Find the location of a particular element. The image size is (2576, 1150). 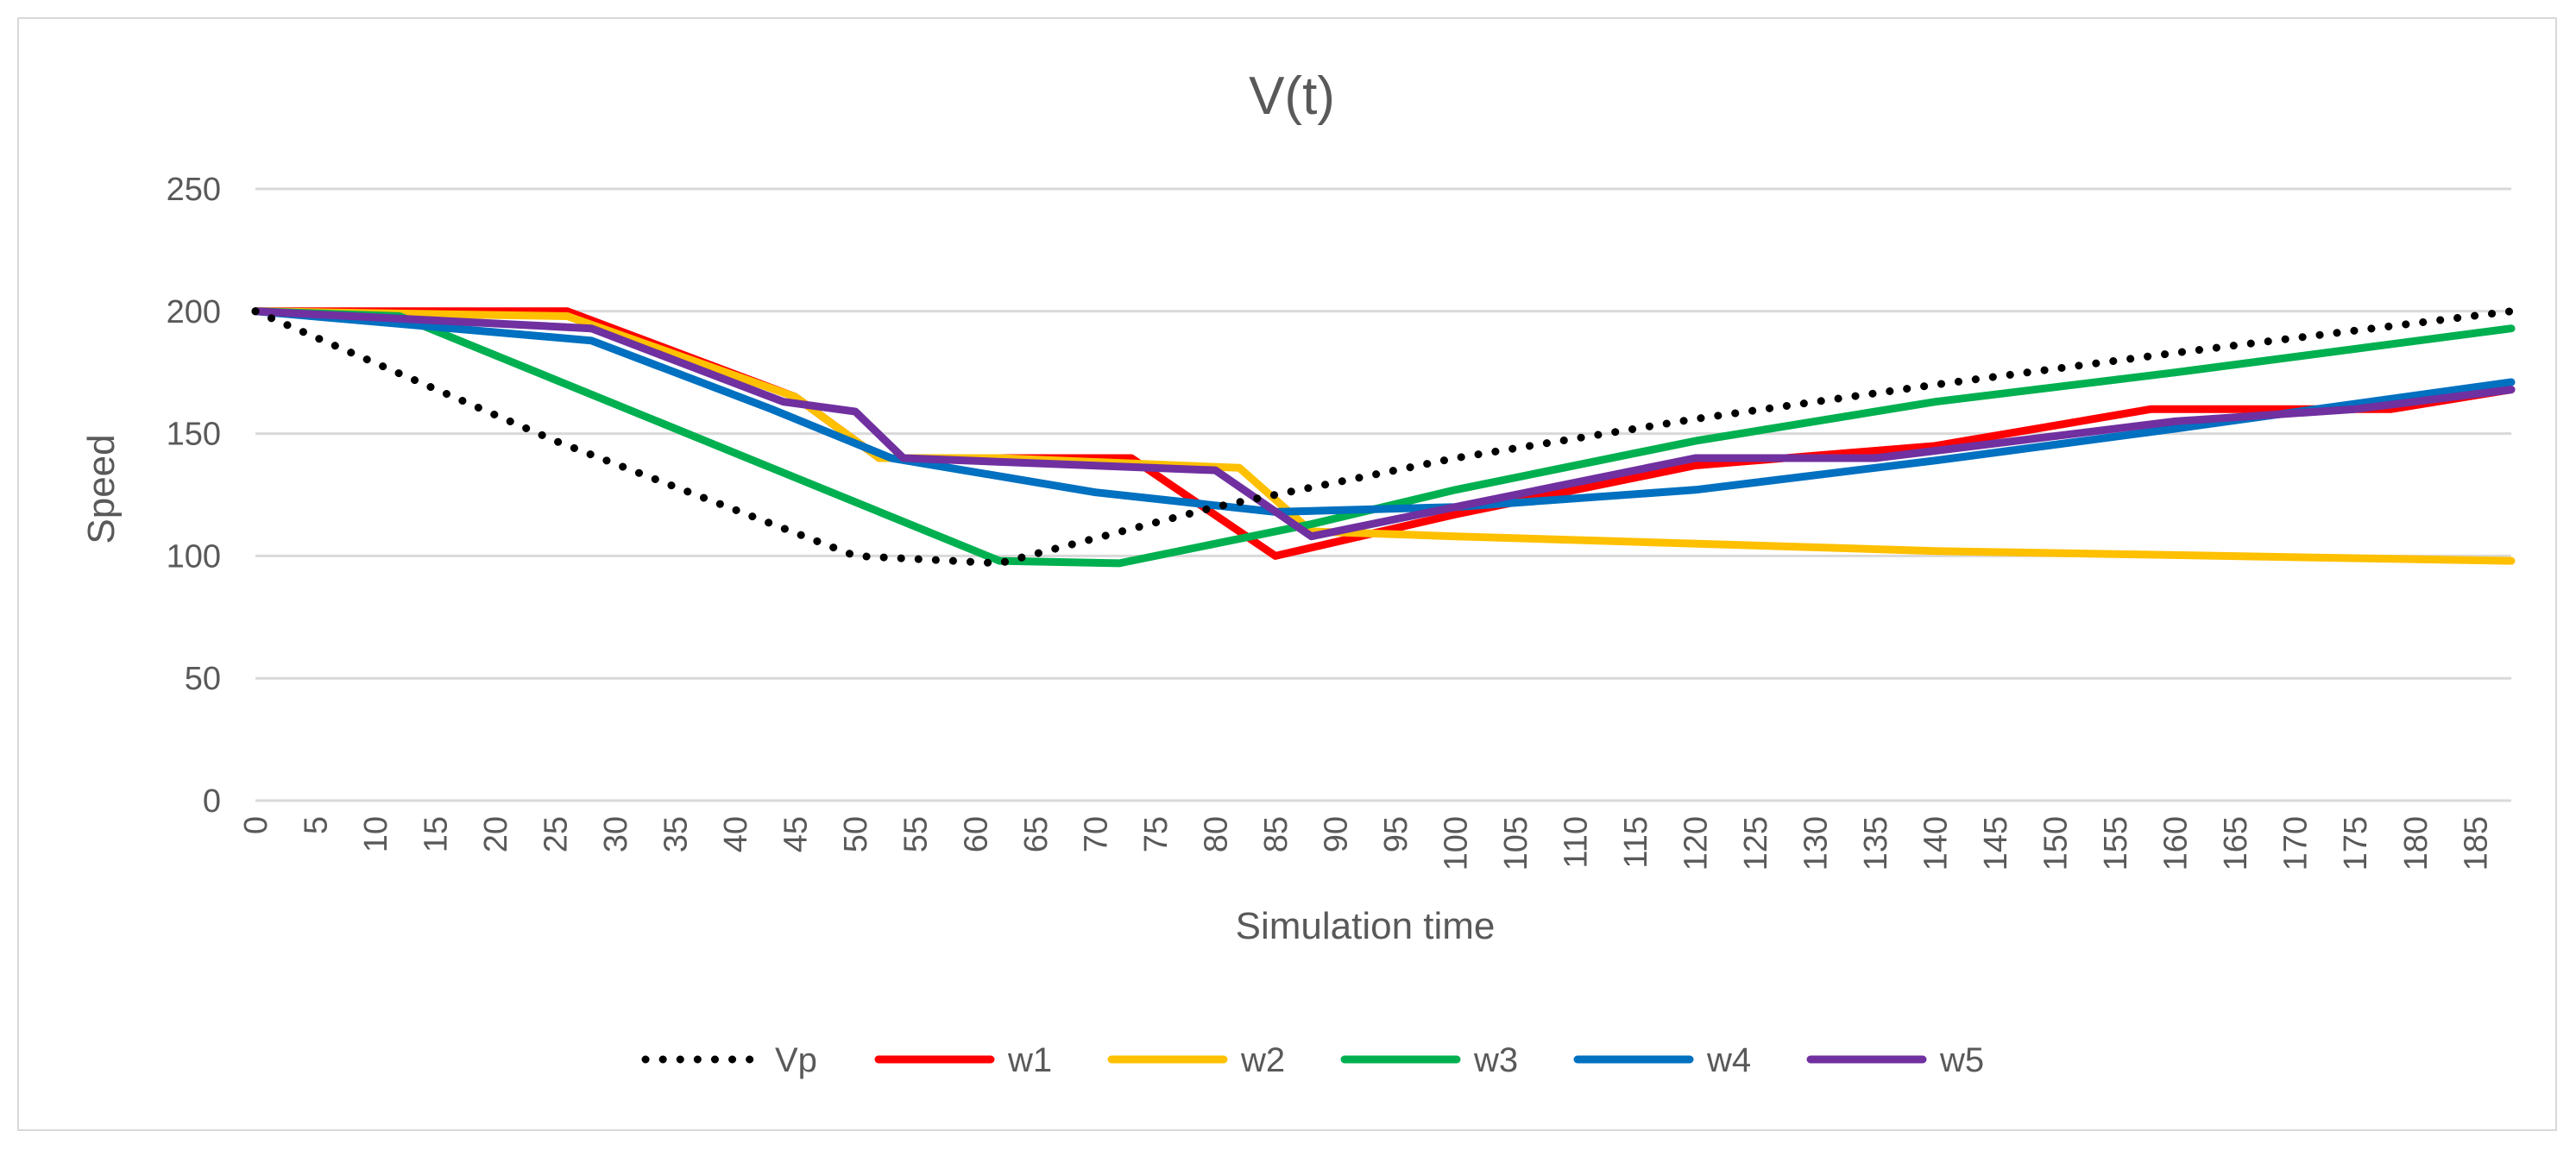

y-tick-label: 0 is located at coordinates (212, 802).